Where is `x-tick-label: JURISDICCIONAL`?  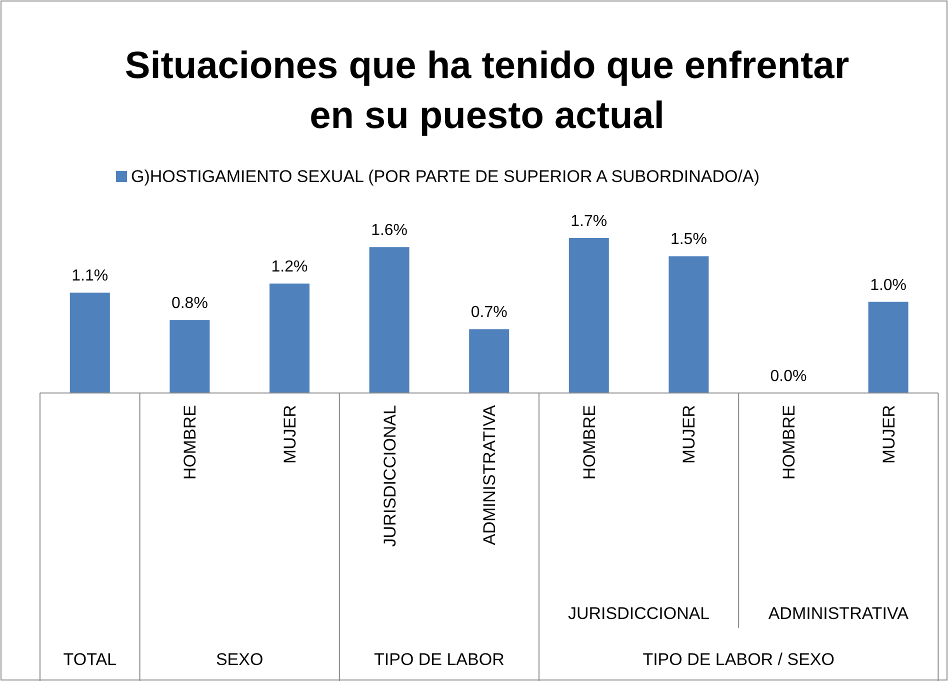
x-tick-label: JURISDICCIONAL is located at coordinates (390, 476).